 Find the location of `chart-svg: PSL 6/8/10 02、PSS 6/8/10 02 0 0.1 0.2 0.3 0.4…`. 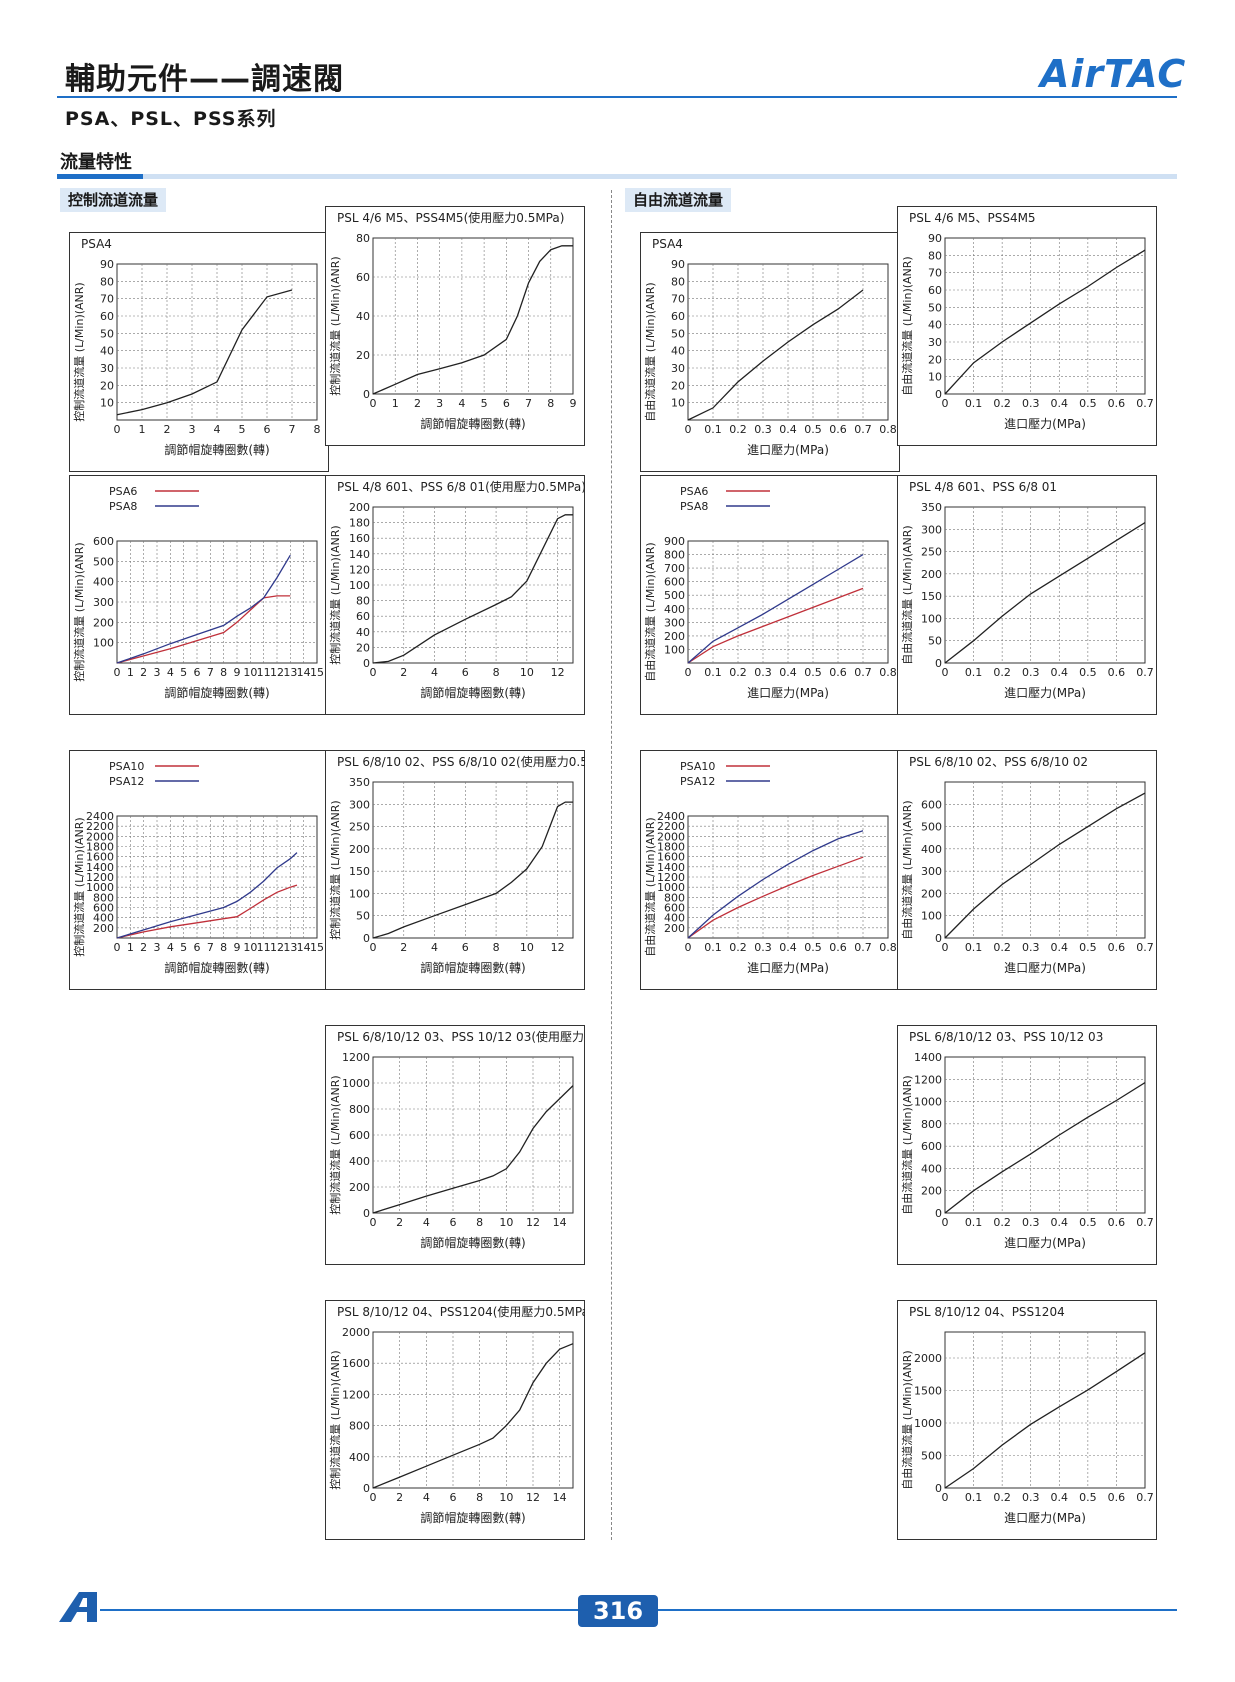

chart-svg: PSL 6/8/10 02、PSS 6/8/10 02 0 0.1 0.2 0.3 0.4… is located at coordinates (1027, 870).